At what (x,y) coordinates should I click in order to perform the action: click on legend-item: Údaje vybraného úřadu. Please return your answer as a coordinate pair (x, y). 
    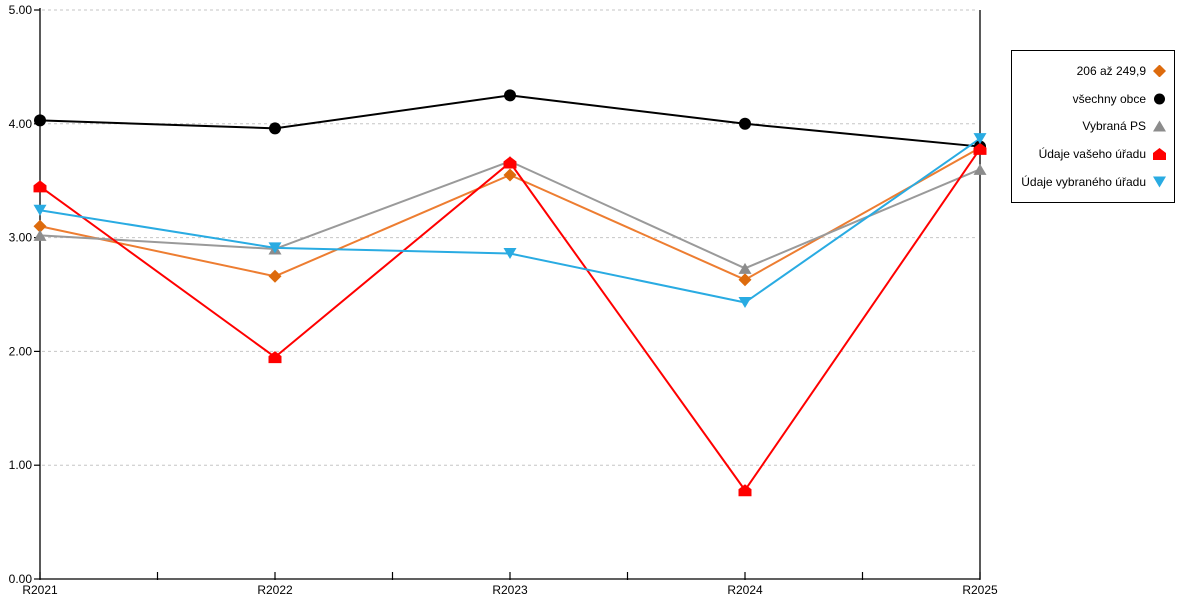
    Looking at the image, I should click on (1093, 182).